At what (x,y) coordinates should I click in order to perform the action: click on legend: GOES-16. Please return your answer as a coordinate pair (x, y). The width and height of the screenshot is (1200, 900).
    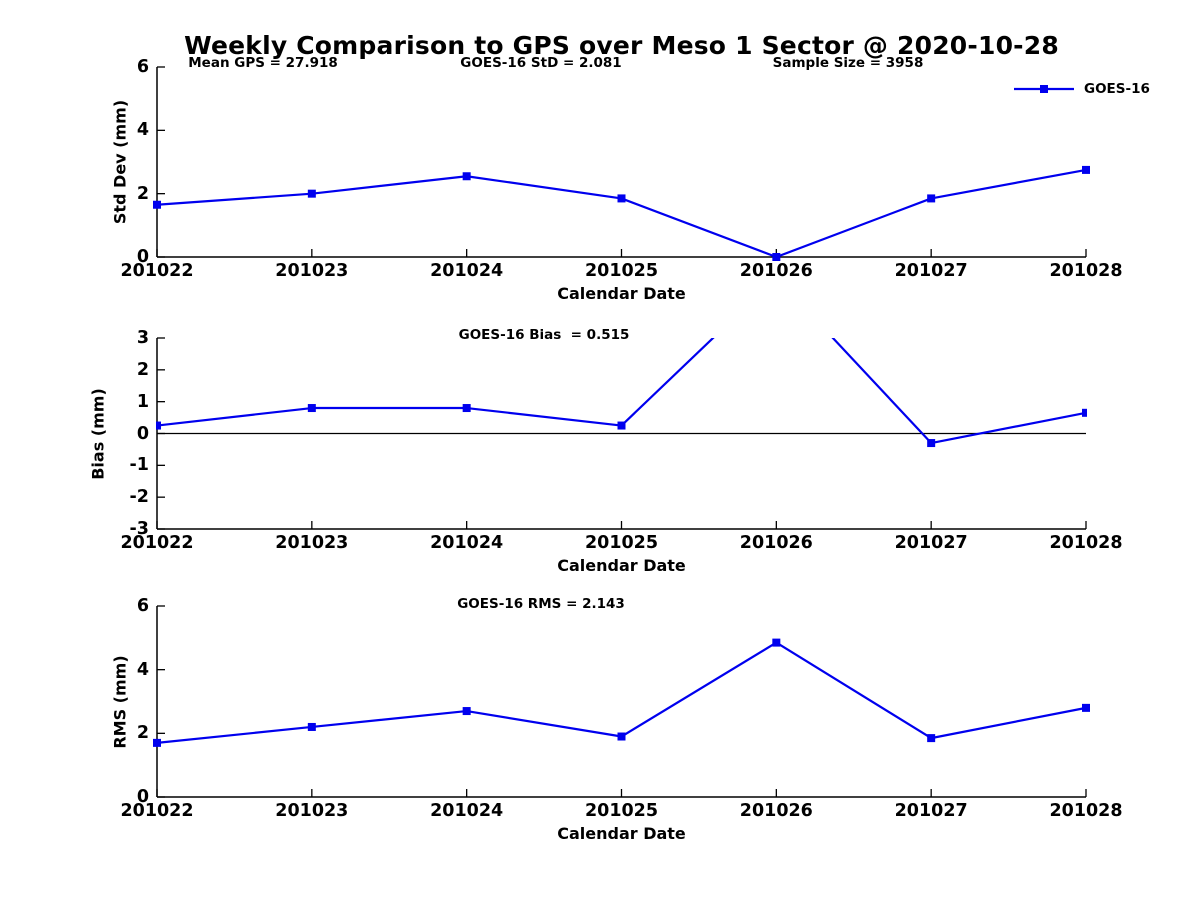
    Looking at the image, I should click on (1081, 89).